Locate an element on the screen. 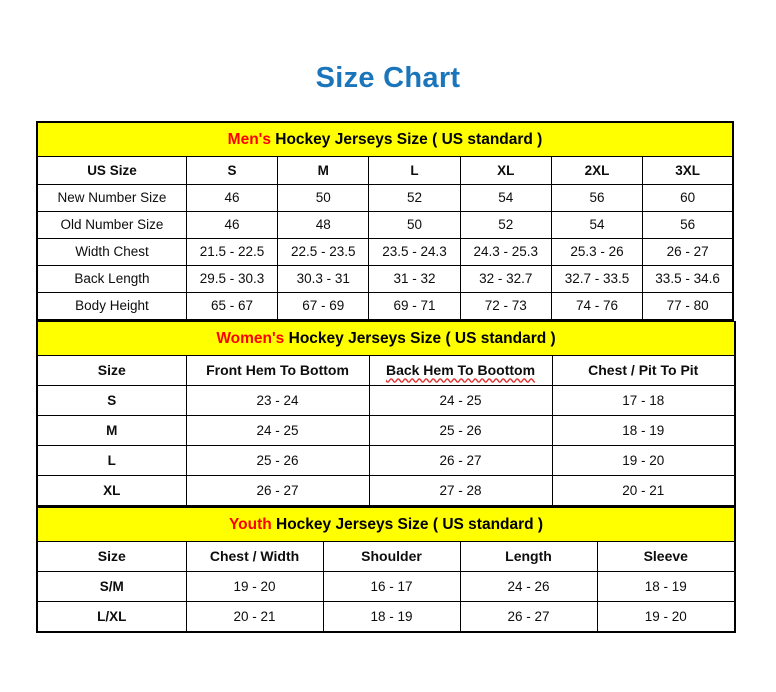 The height and width of the screenshot is (692, 776). mens-cell-0-1: 50 is located at coordinates (323, 198).